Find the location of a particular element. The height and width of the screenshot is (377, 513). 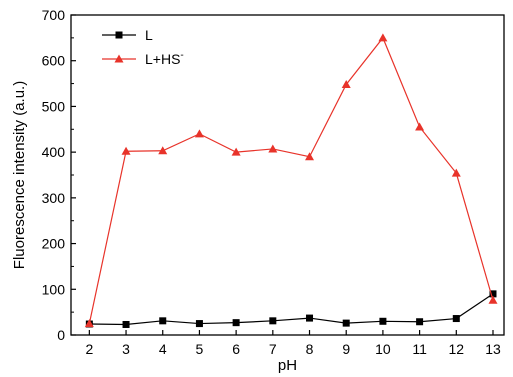

legend-item-L-HS: L+HS- is located at coordinates (143, 58).